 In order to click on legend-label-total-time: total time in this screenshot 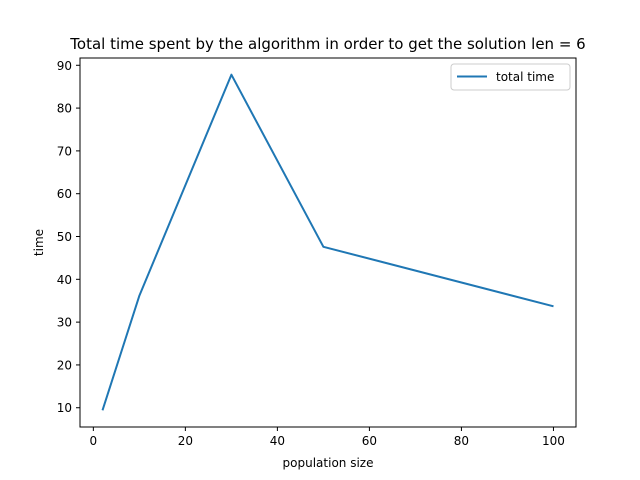, I will do `click(525, 77)`.